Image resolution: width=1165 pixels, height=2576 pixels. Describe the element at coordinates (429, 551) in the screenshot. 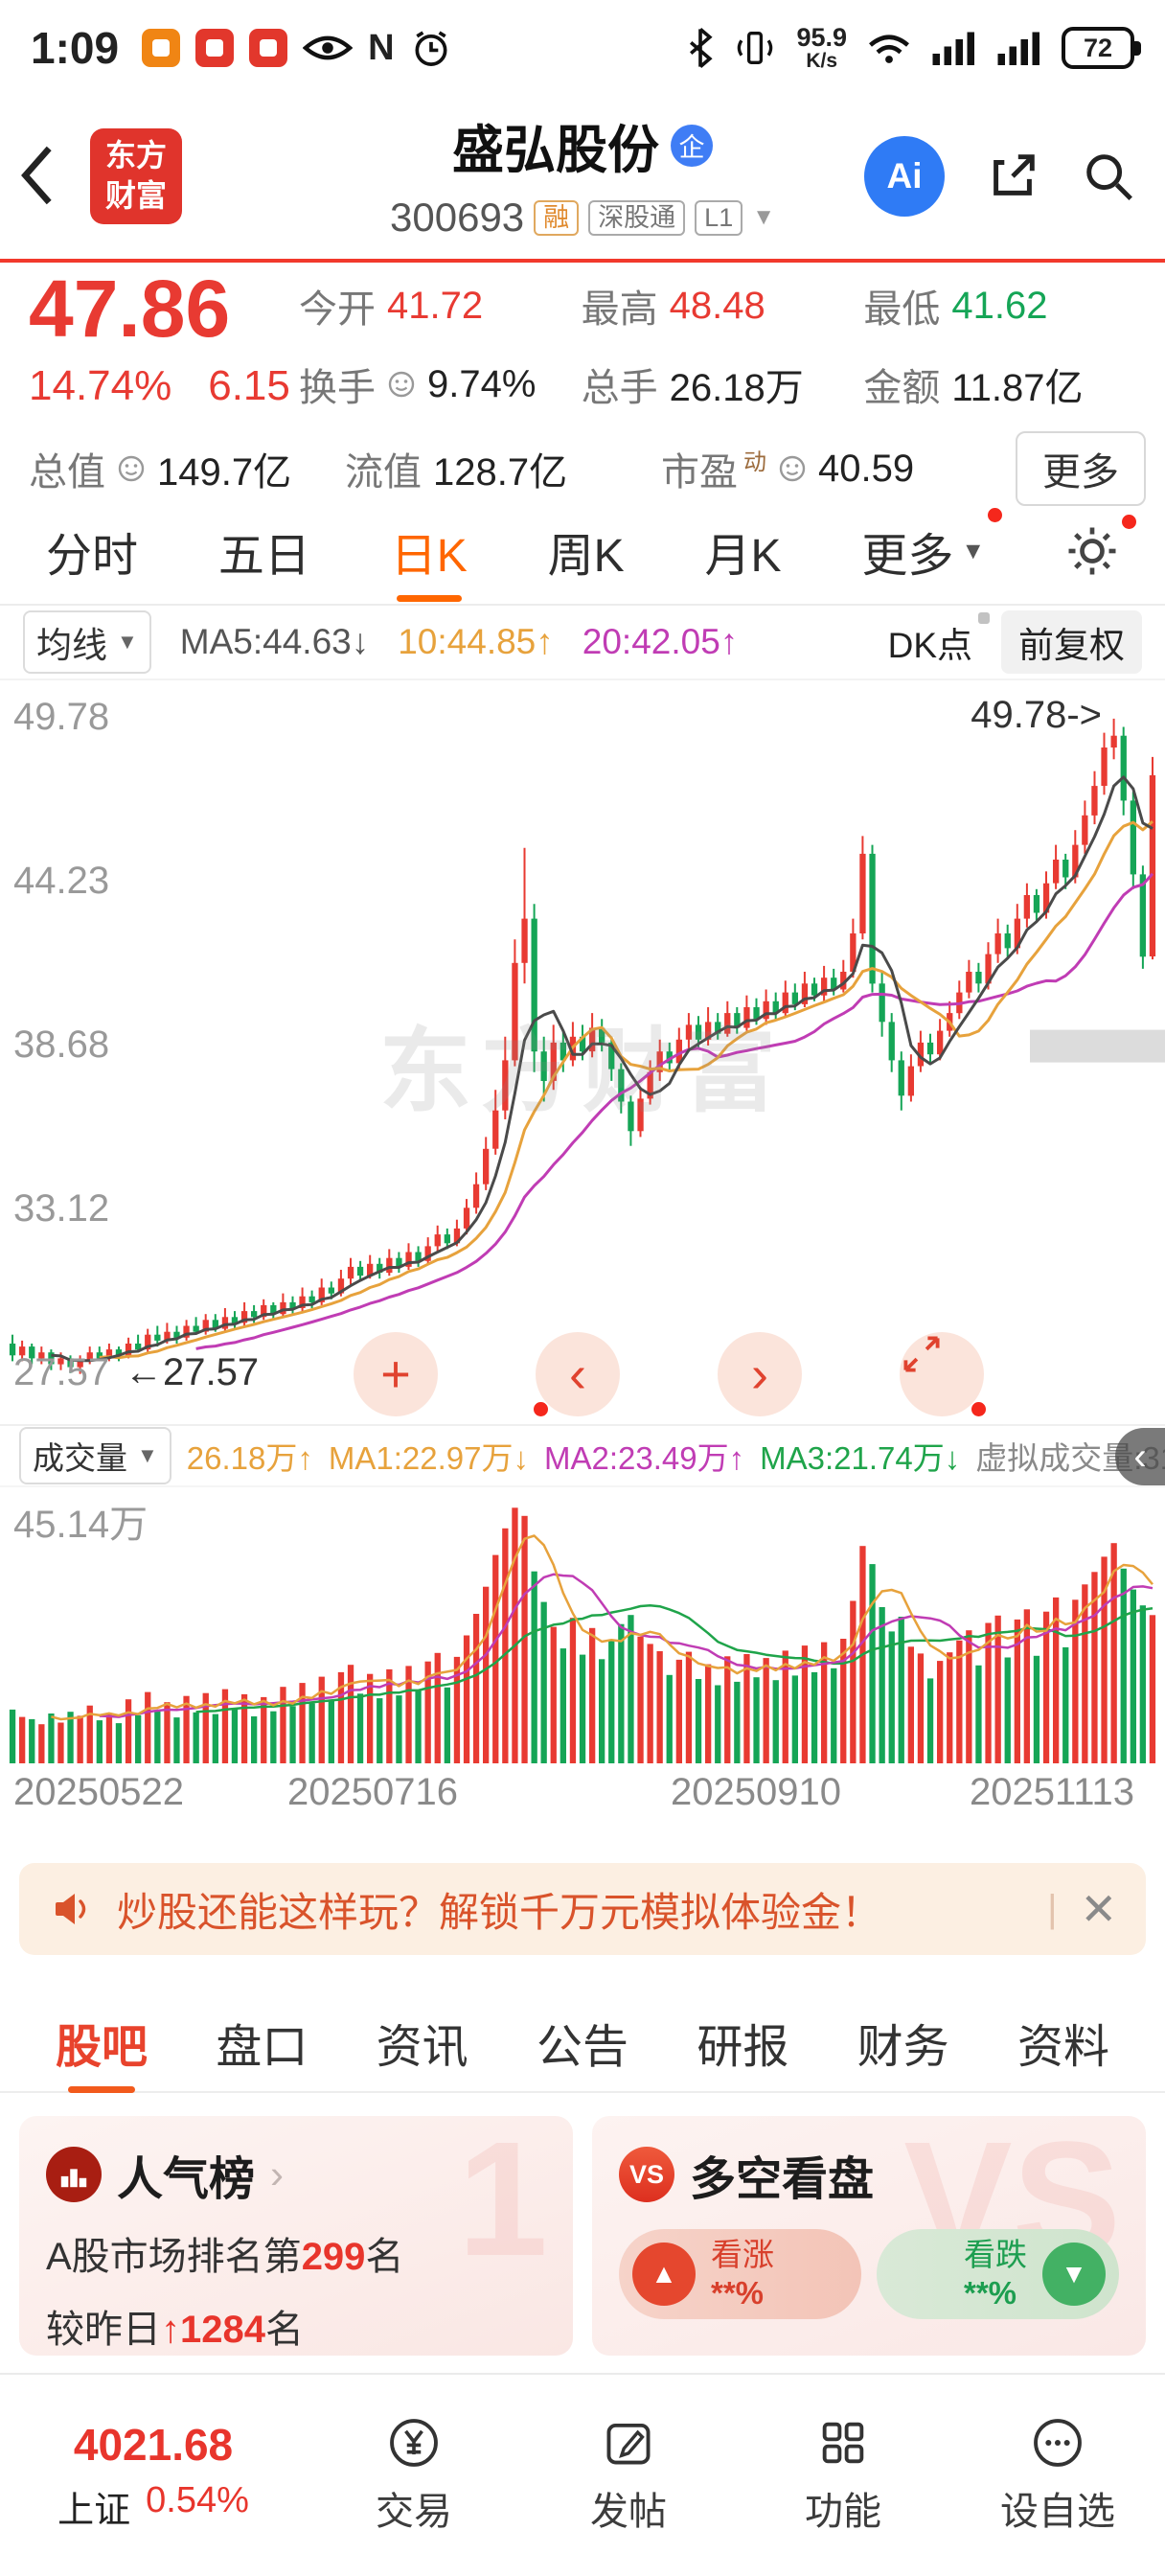

I see `tab-daily-k: 日K` at that location.